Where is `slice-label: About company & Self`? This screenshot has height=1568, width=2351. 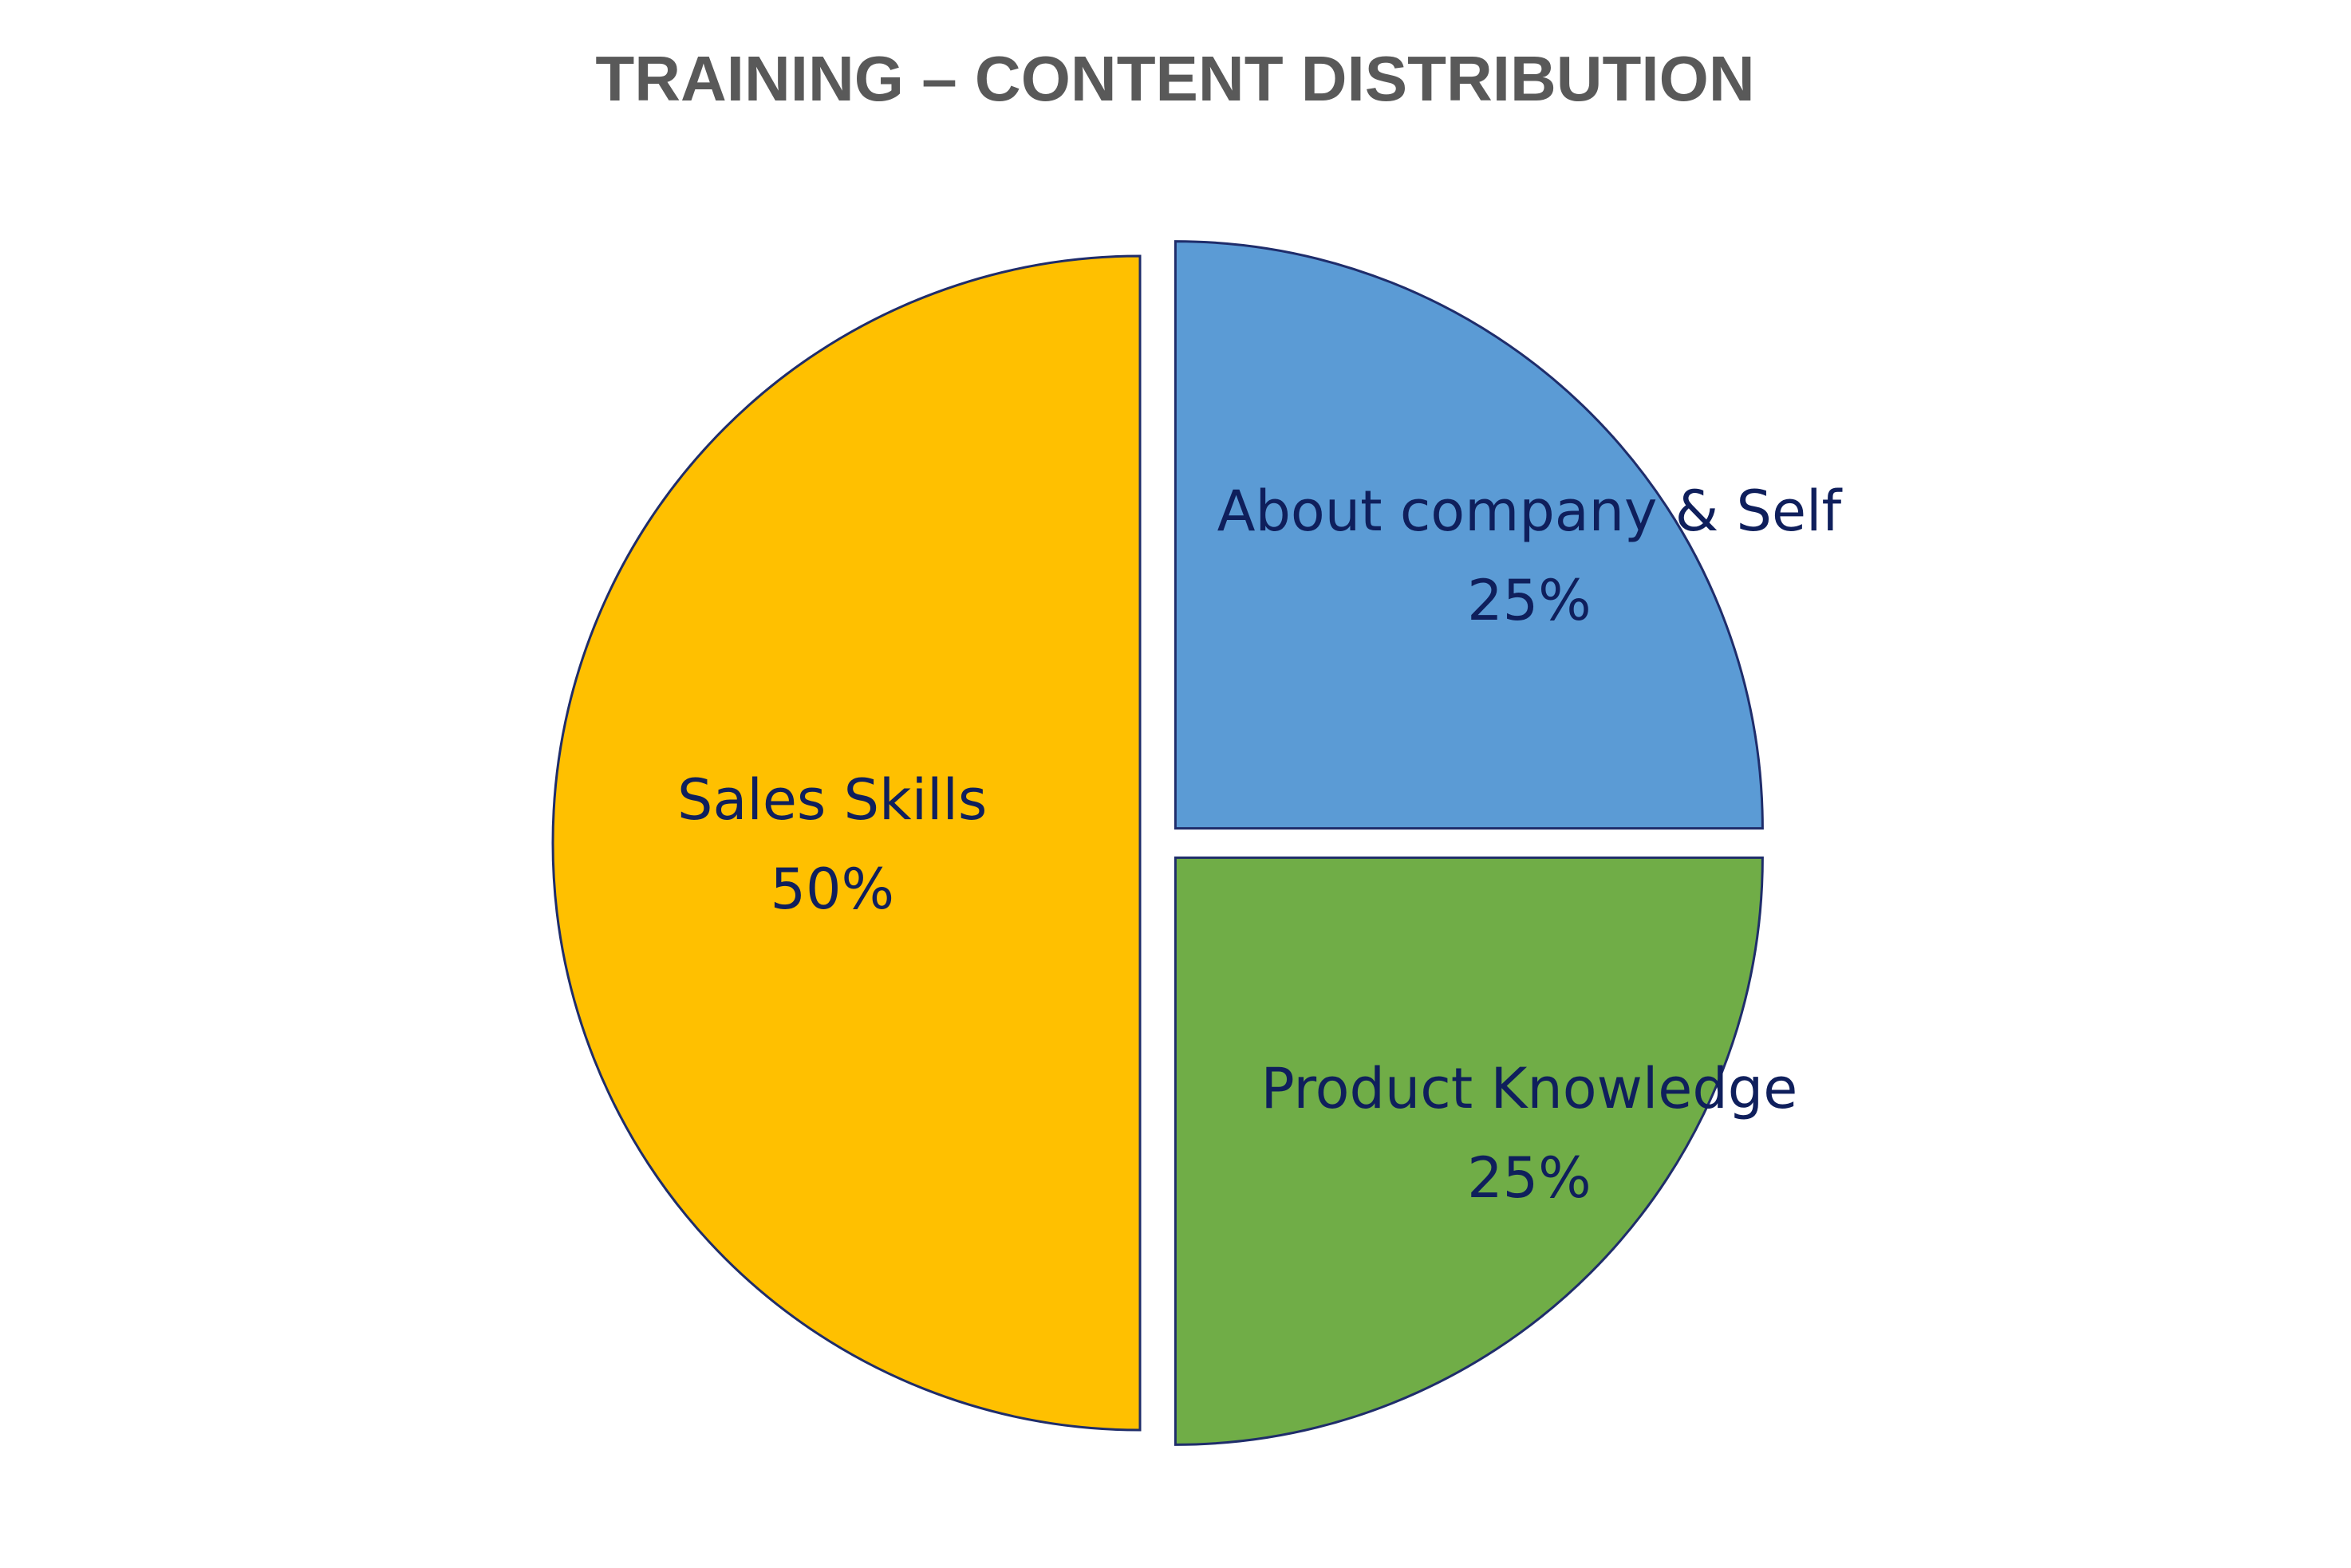 slice-label: About company & Self is located at coordinates (1530, 511).